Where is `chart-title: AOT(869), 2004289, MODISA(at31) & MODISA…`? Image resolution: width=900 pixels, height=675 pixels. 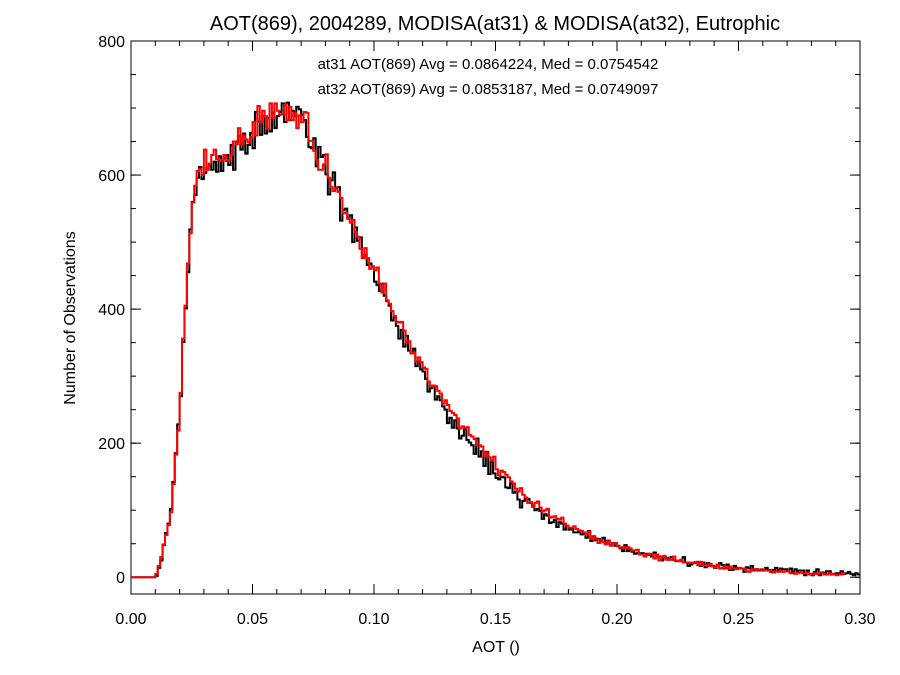
chart-title: AOT(869), 2004289, MODISA(at31) & MODISA… is located at coordinates (495, 24).